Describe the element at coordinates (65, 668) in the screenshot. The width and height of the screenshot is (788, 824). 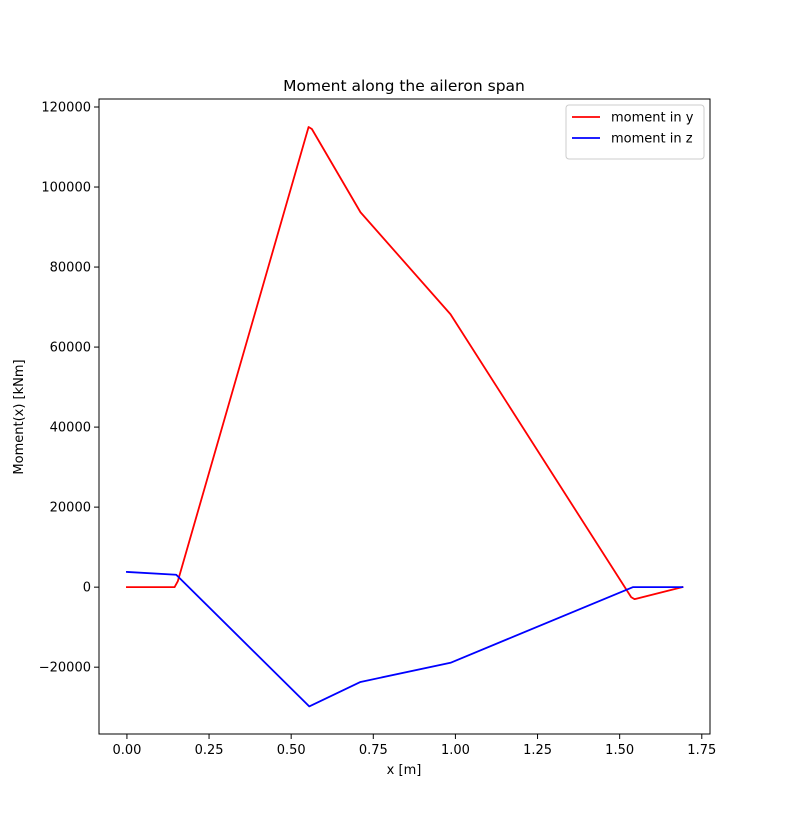
I see `y-tick-label: −20000` at that location.